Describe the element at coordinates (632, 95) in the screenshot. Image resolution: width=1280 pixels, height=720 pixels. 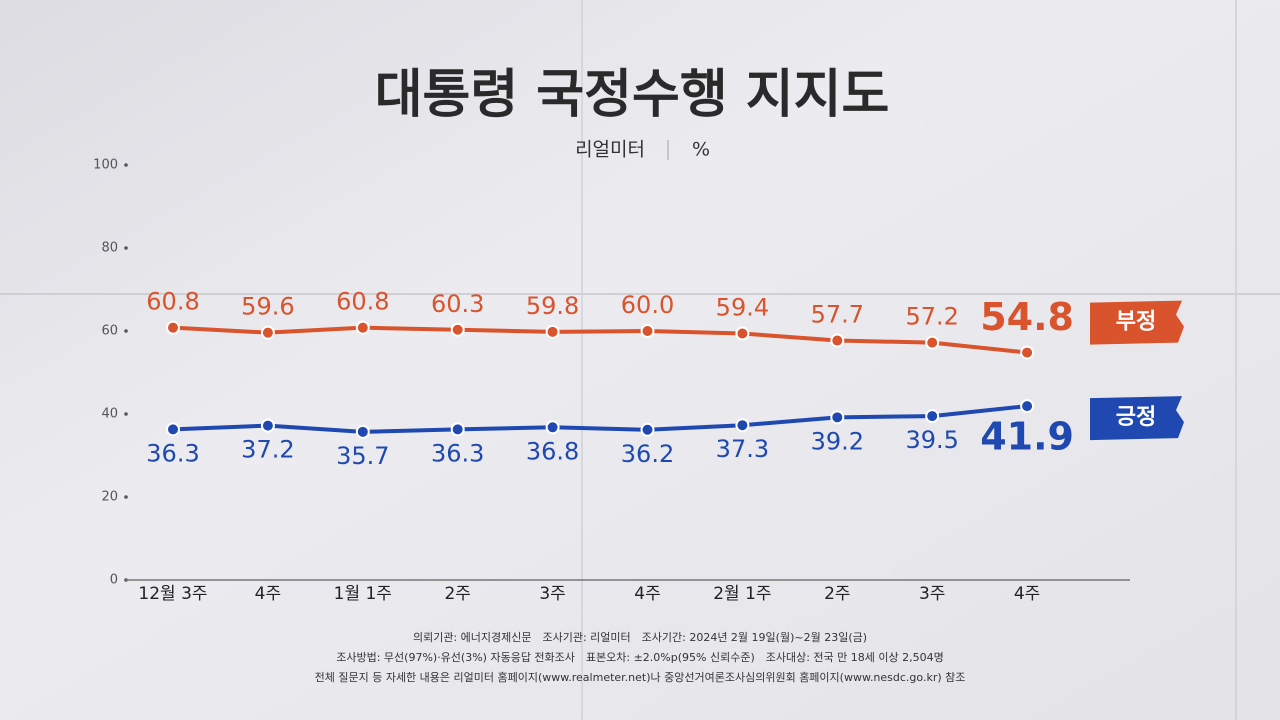
I see `chart-title: 대통령 국정수행 지지도` at that location.